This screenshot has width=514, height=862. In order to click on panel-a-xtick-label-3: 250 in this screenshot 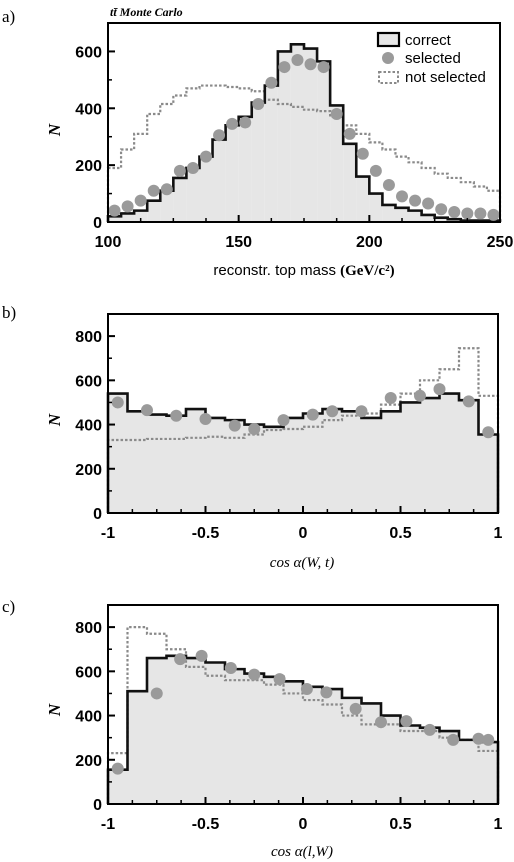, I will do `click(500, 242)`.